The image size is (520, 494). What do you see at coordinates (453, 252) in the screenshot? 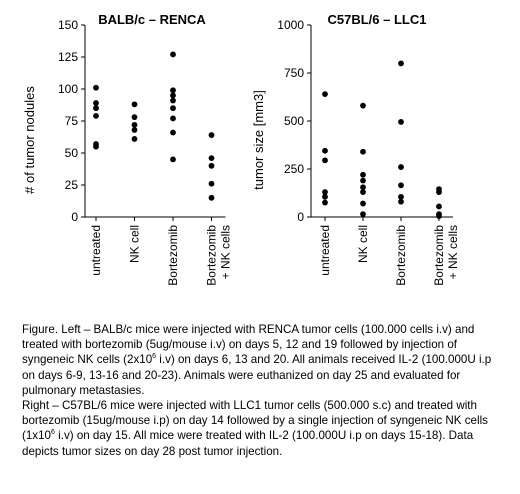
I see `right-category-label: + NK cells` at bounding box center [453, 252].